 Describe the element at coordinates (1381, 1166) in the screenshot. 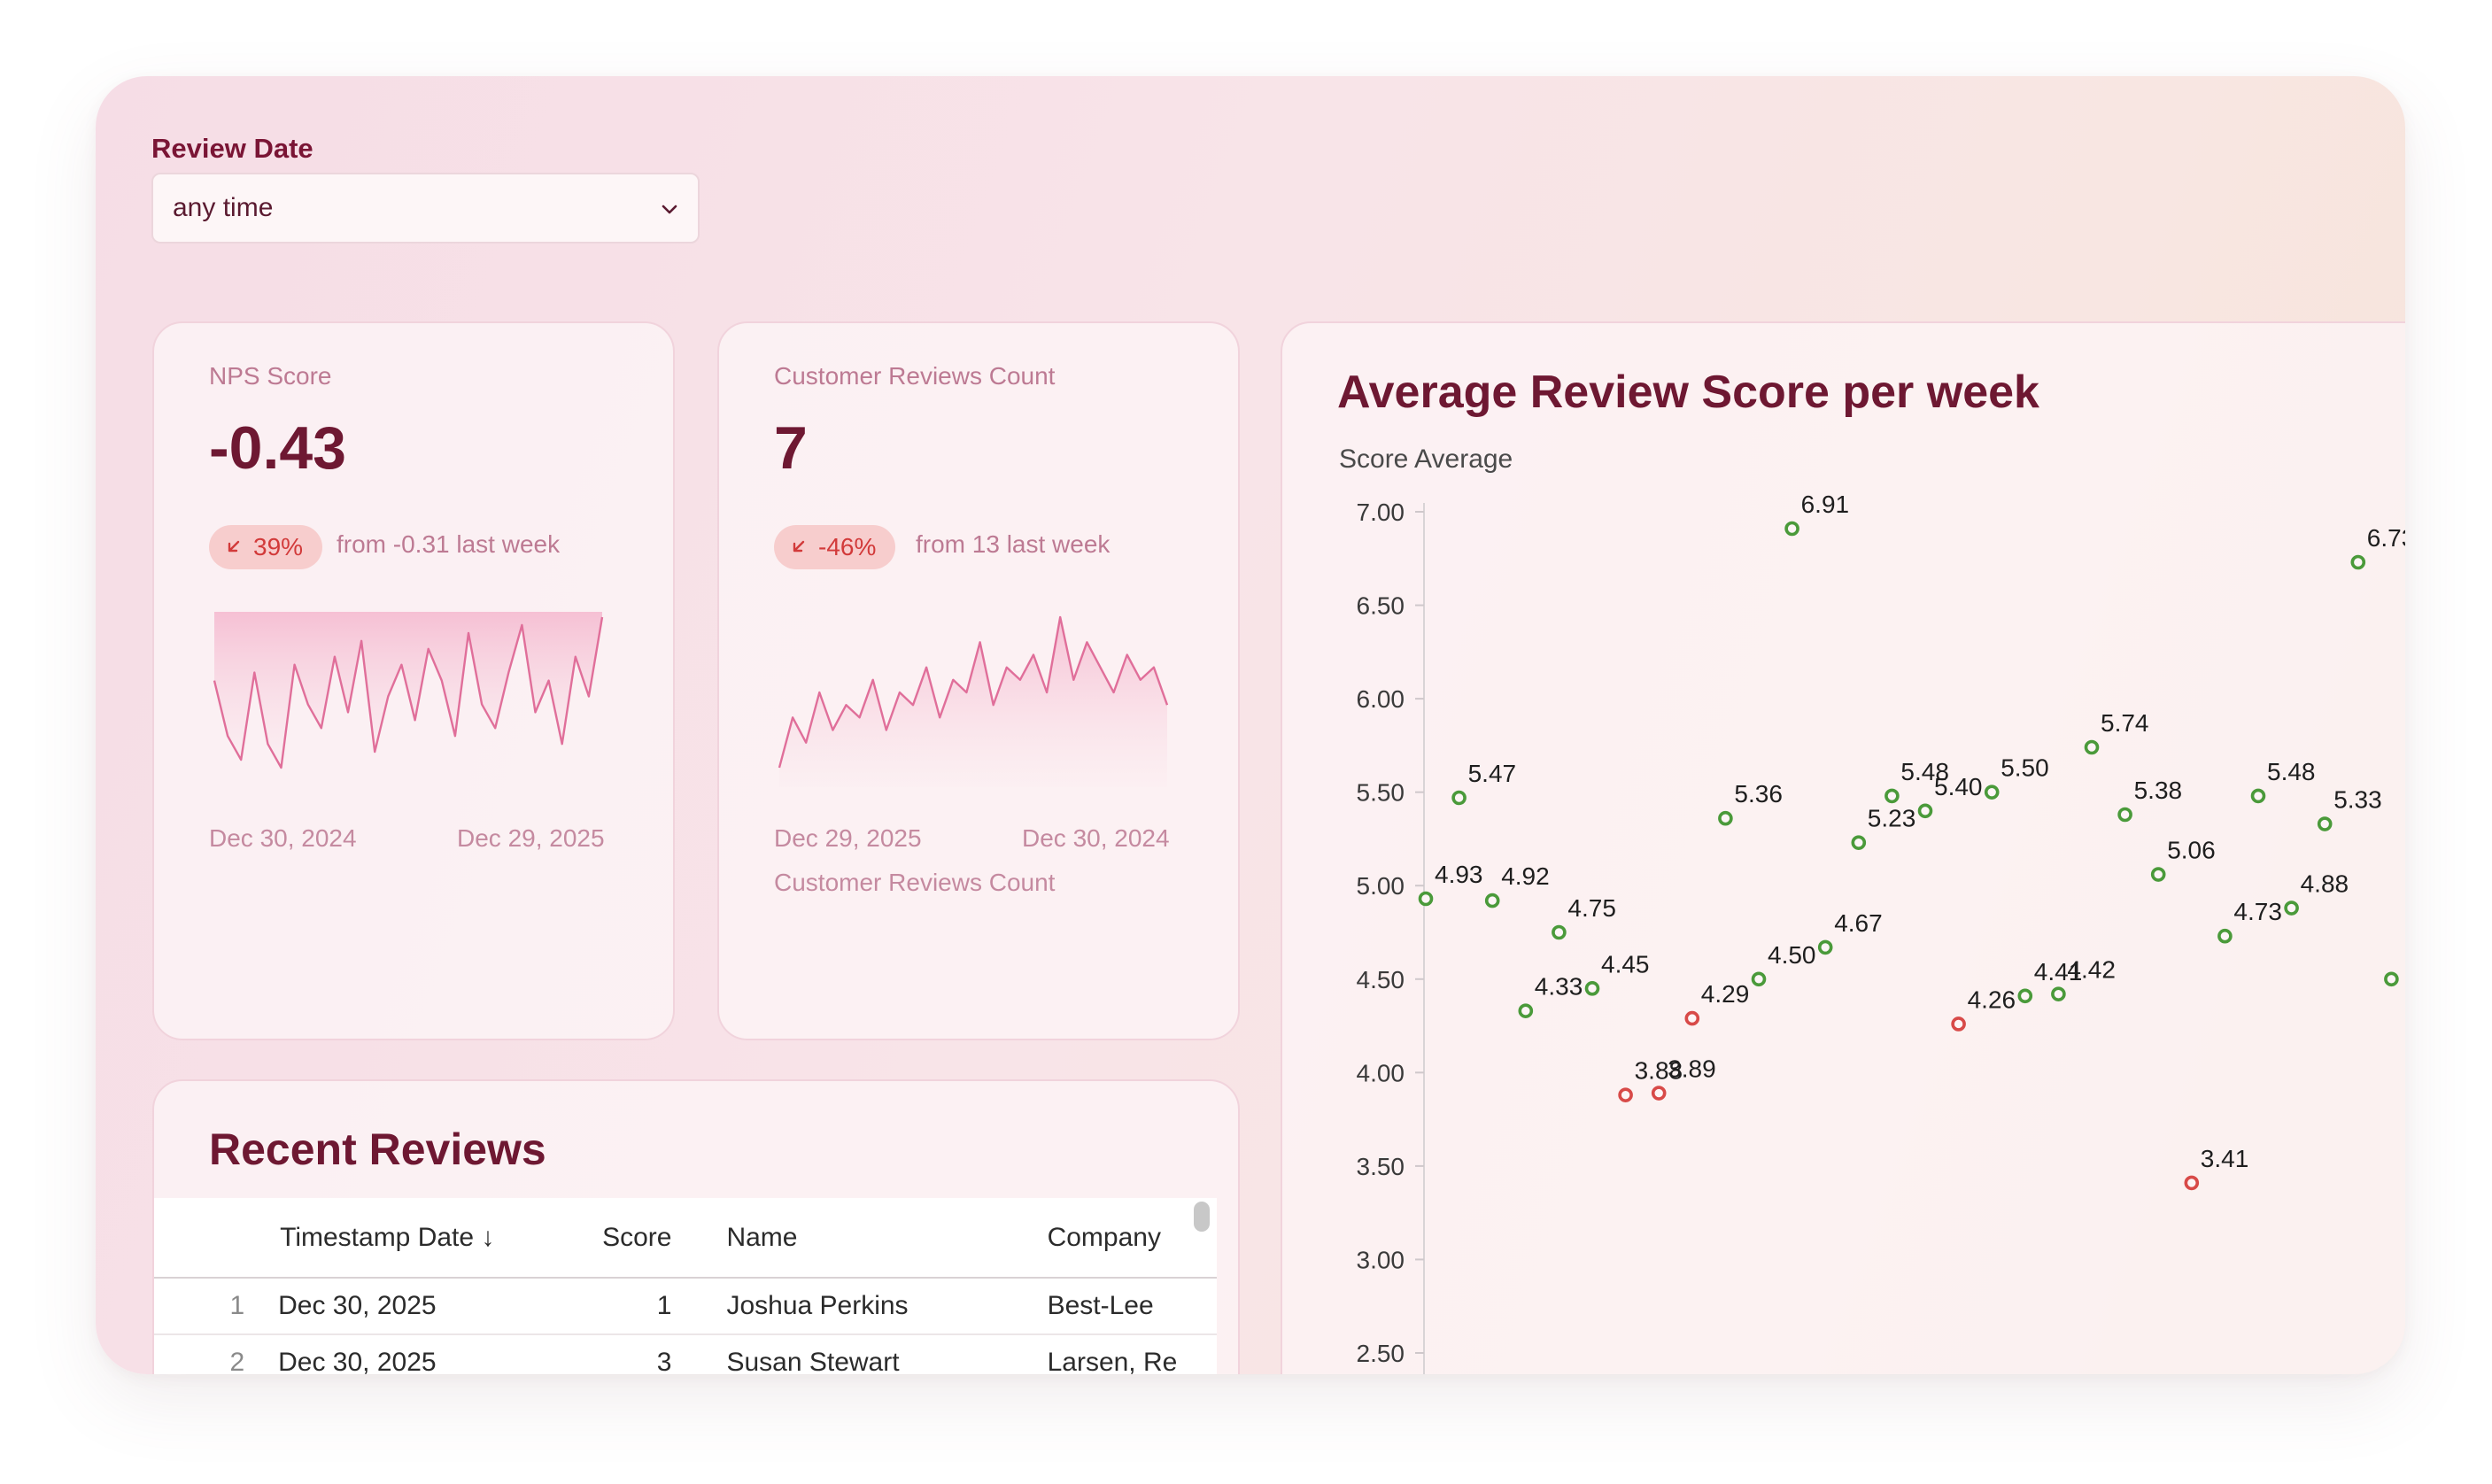

I see `y-tick-label: 3.50` at that location.